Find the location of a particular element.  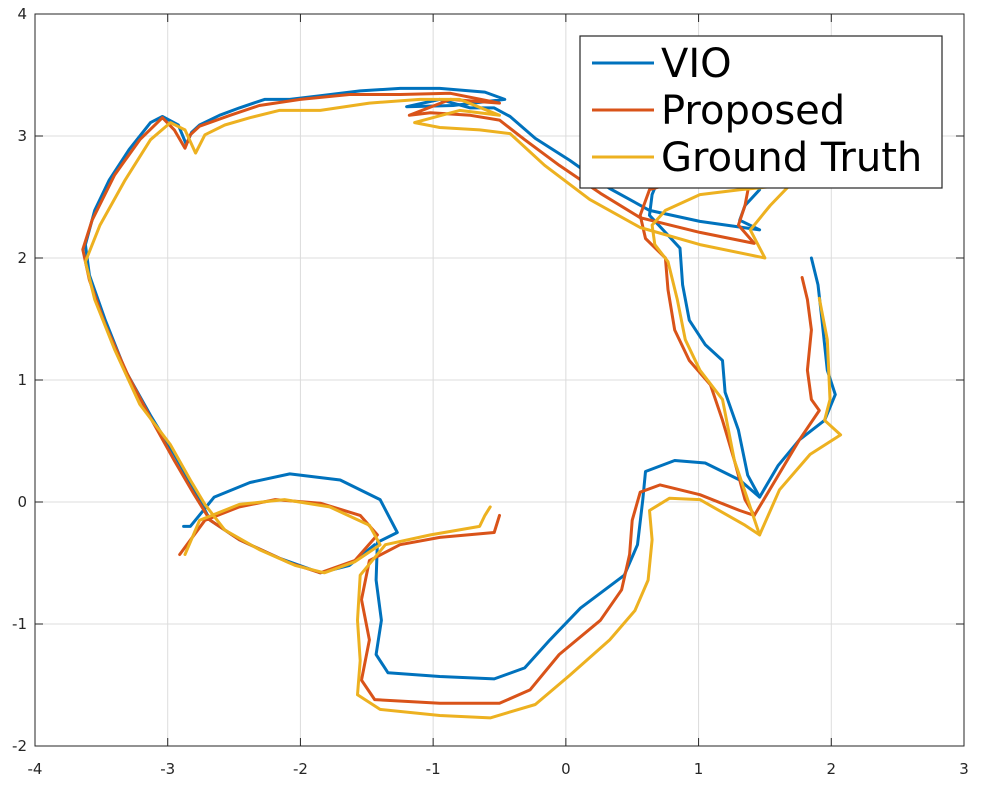

x-tick-label: 1 is located at coordinates (699, 769).